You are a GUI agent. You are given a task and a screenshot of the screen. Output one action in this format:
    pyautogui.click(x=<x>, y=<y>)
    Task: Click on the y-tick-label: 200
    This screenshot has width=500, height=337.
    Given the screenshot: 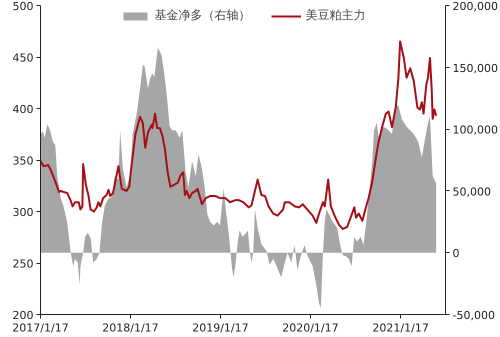 What is the action you would take?
    pyautogui.click(x=23, y=315)
    